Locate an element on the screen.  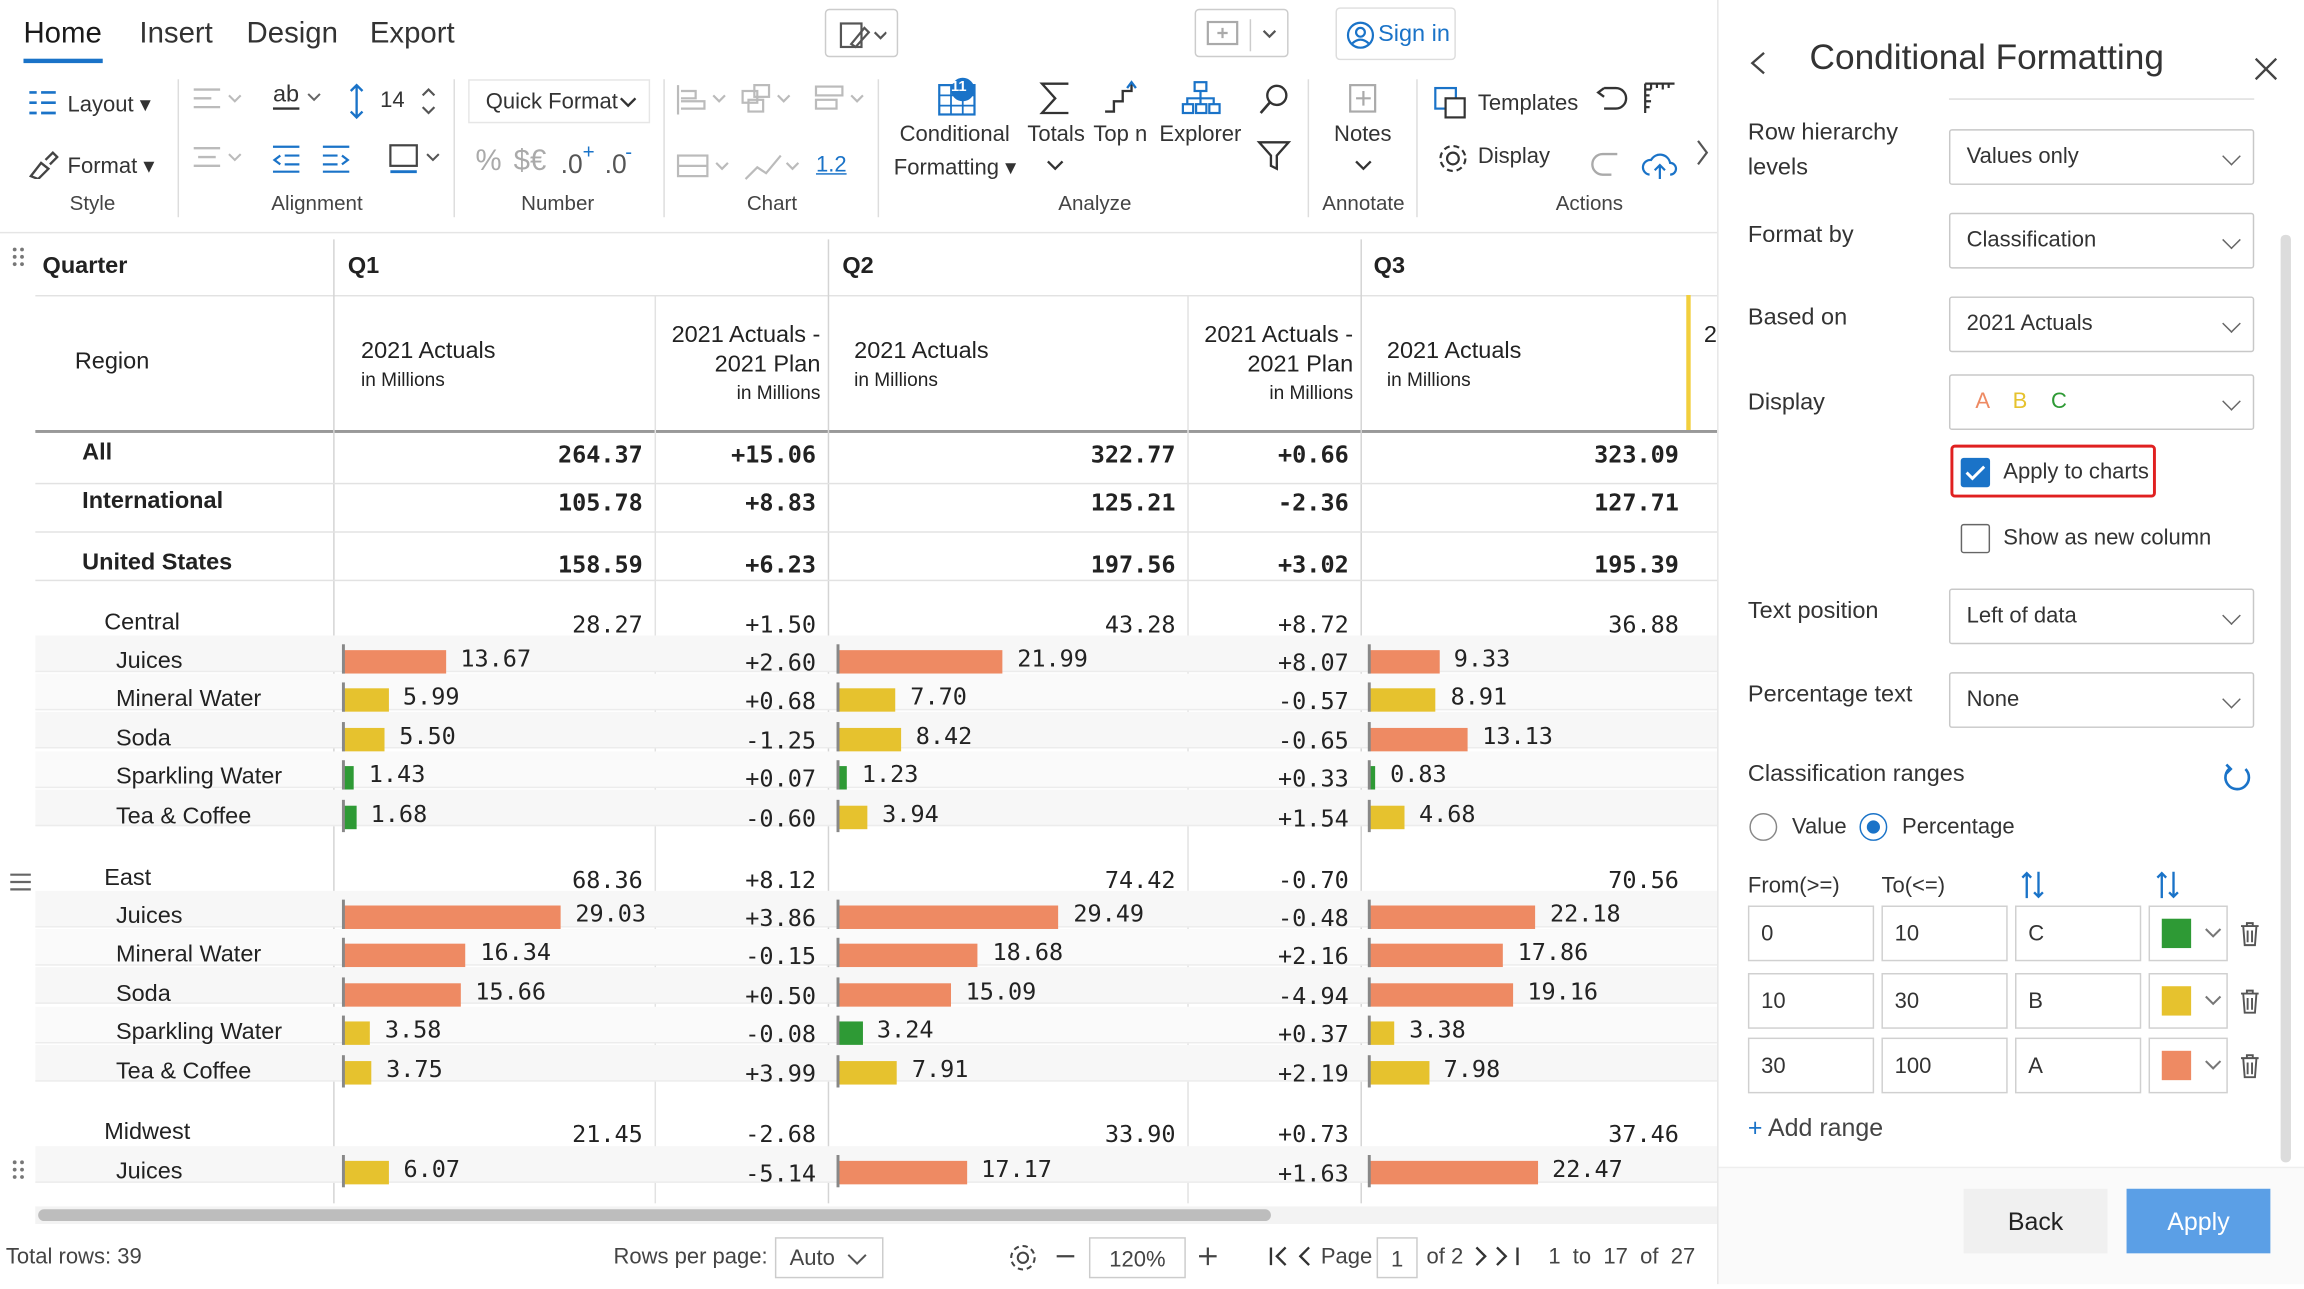
totals-button: Totals is located at coordinates (1055, 132).